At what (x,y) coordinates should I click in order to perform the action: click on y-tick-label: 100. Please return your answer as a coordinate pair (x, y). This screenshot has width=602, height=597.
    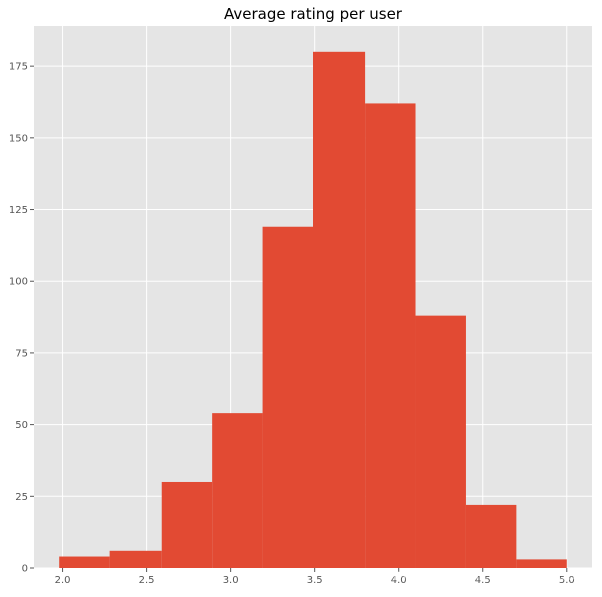
    Looking at the image, I should click on (18, 282).